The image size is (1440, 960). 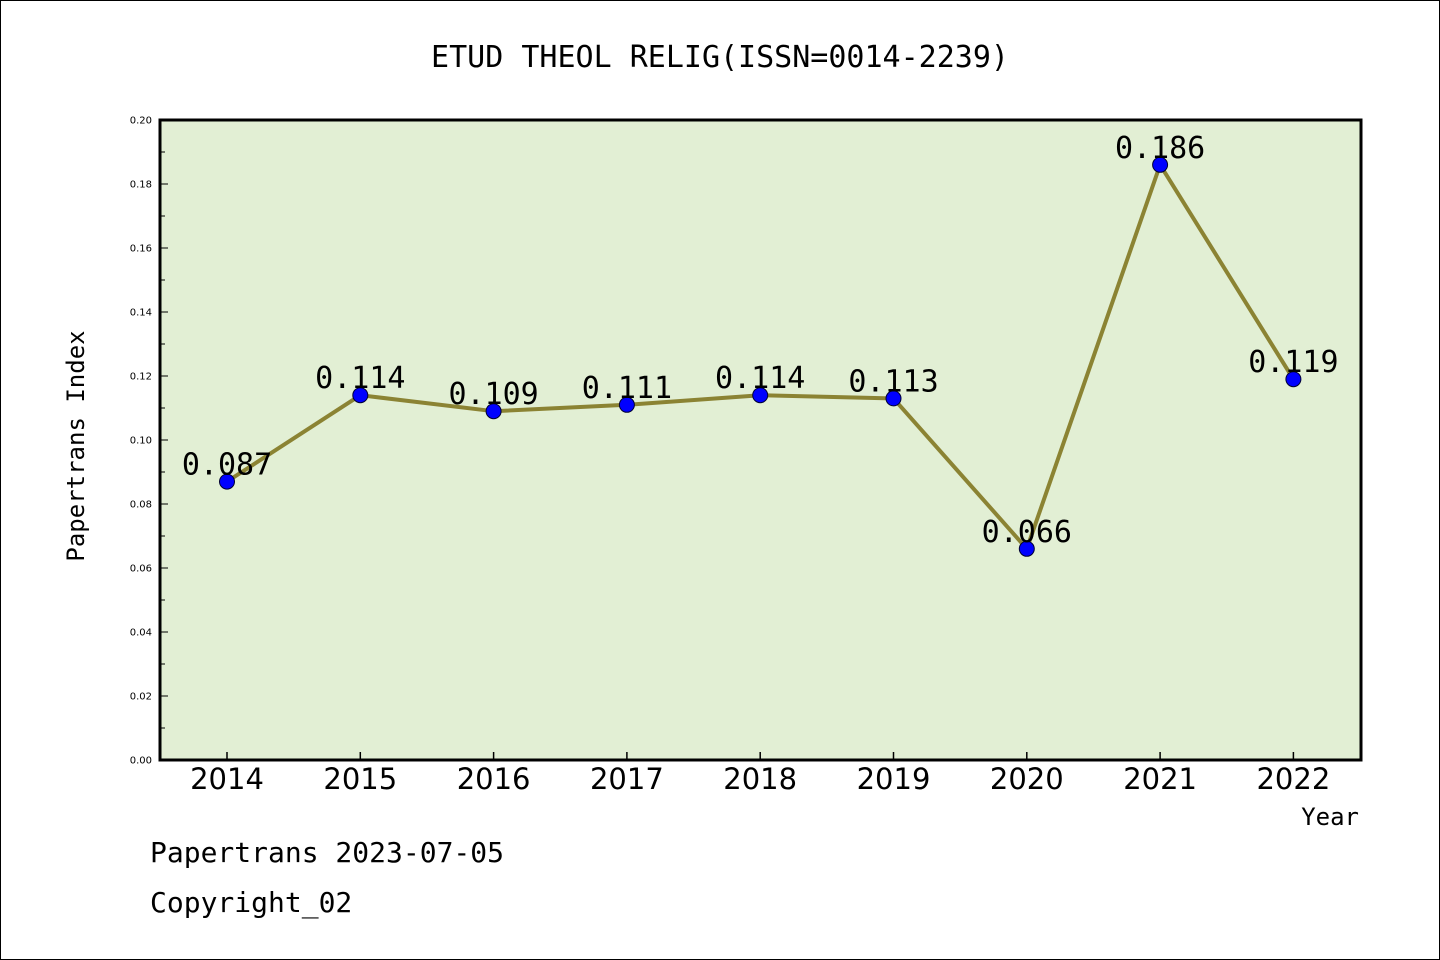 I want to click on data-label: 0.113, so click(x=893, y=381).